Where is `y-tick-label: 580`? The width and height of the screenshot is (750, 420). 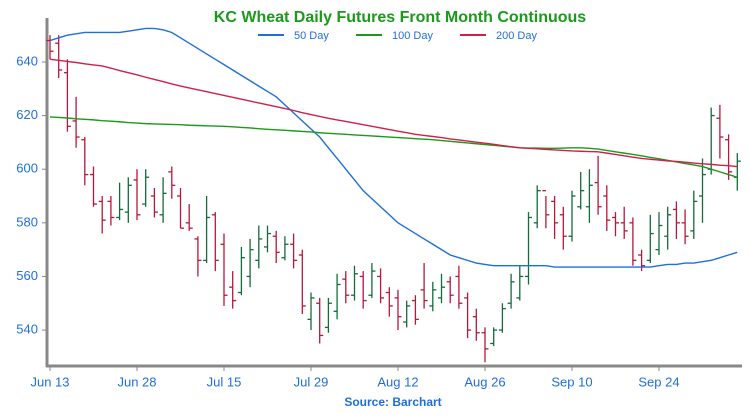 y-tick-label: 580 is located at coordinates (27, 221).